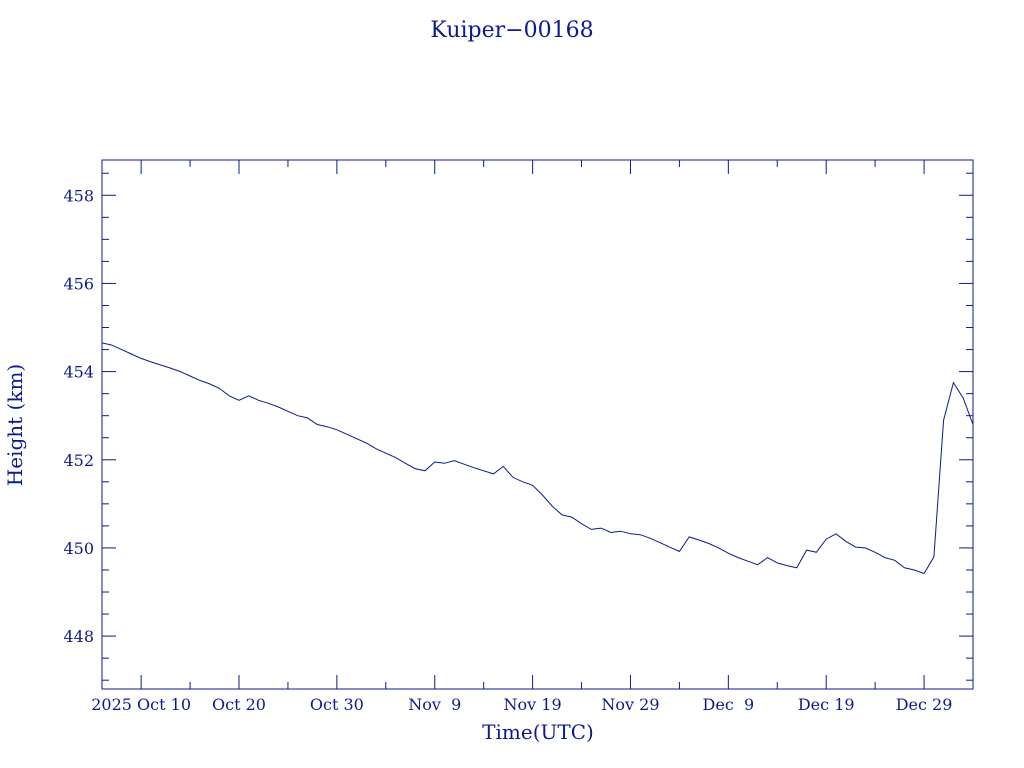  Describe the element at coordinates (141, 704) in the screenshot. I see `x-tick-label: 2025 Oct 10` at that location.